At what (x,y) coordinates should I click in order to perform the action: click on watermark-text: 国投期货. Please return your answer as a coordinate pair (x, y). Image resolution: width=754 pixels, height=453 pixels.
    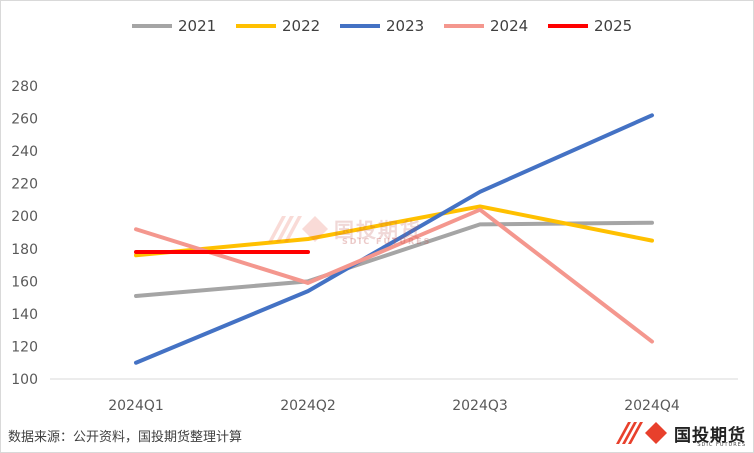
    Looking at the image, I should click on (378, 230).